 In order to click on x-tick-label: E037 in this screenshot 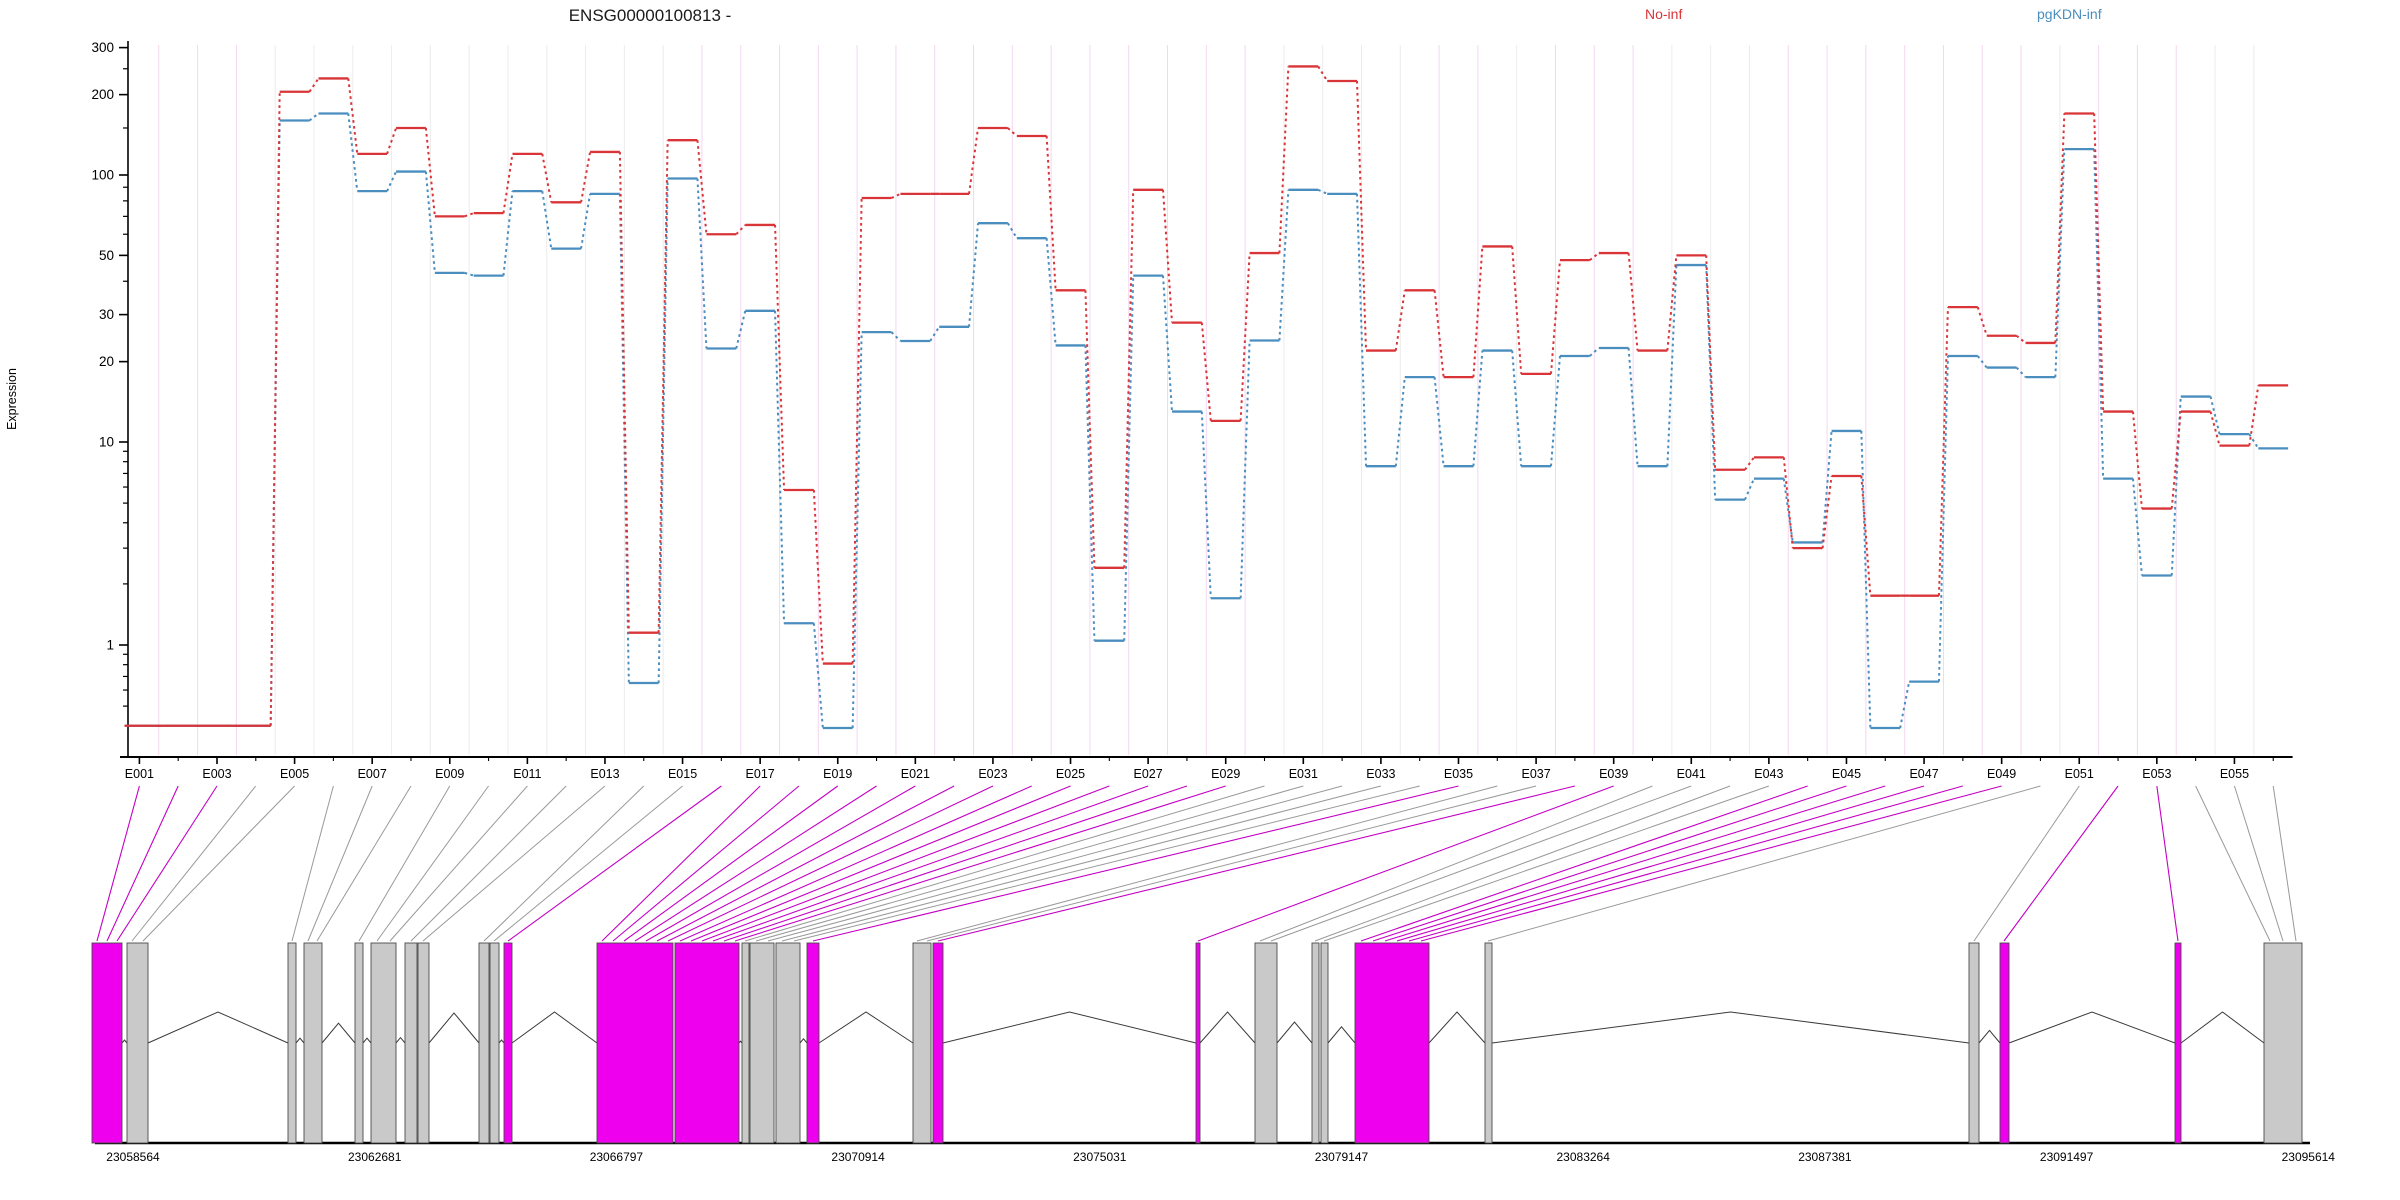, I will do `click(1535, 774)`.